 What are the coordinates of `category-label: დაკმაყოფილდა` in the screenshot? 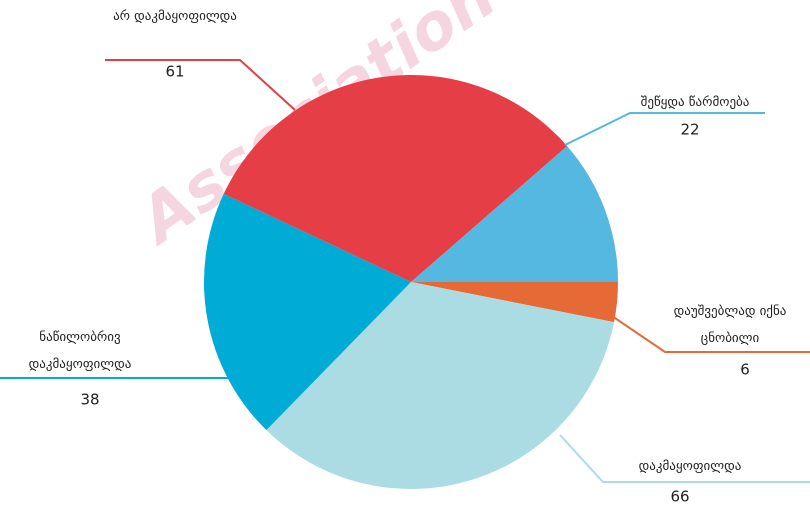 It's located at (690, 466).